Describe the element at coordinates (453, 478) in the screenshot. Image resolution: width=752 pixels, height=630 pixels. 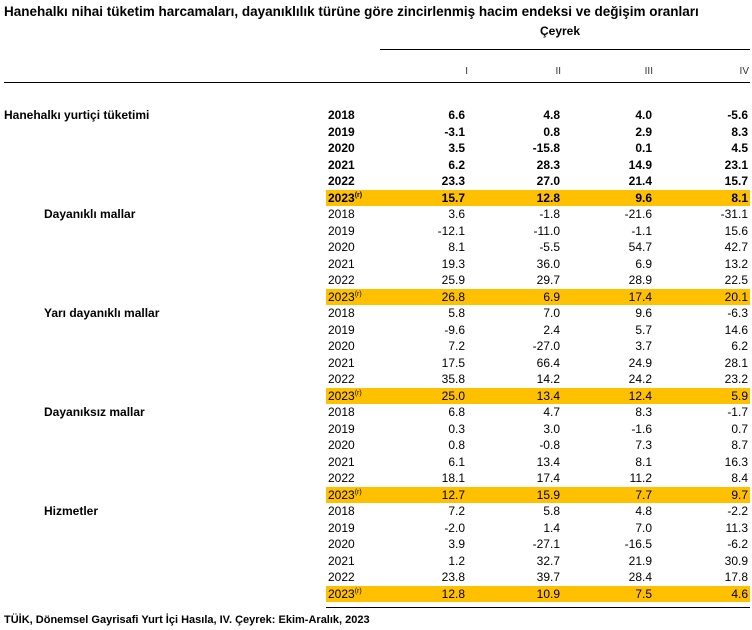
I see `value-cell-q1: 18.1` at that location.